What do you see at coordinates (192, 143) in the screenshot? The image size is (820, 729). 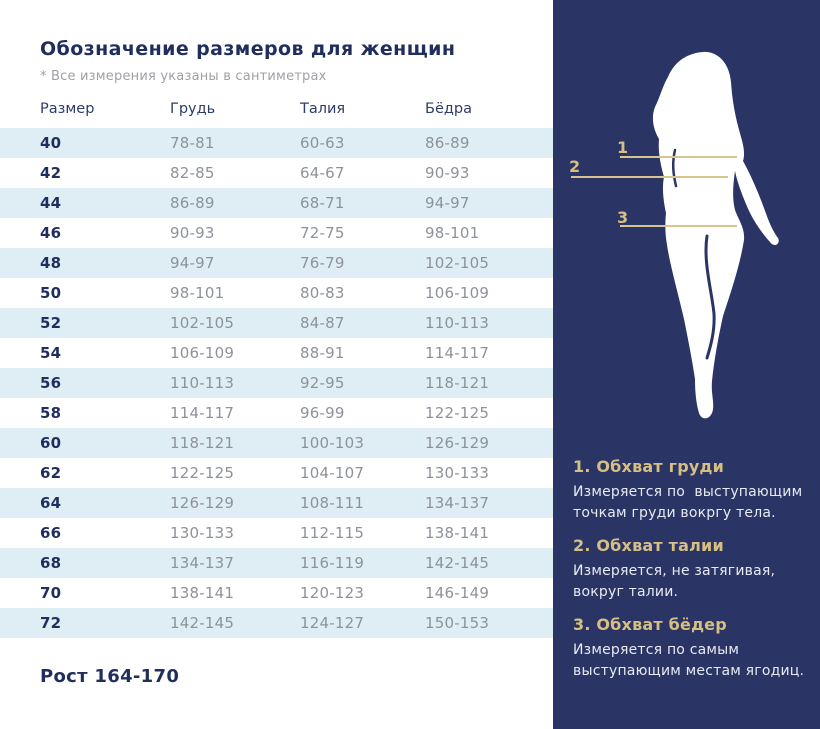 I see `cell-chest: 78-81` at bounding box center [192, 143].